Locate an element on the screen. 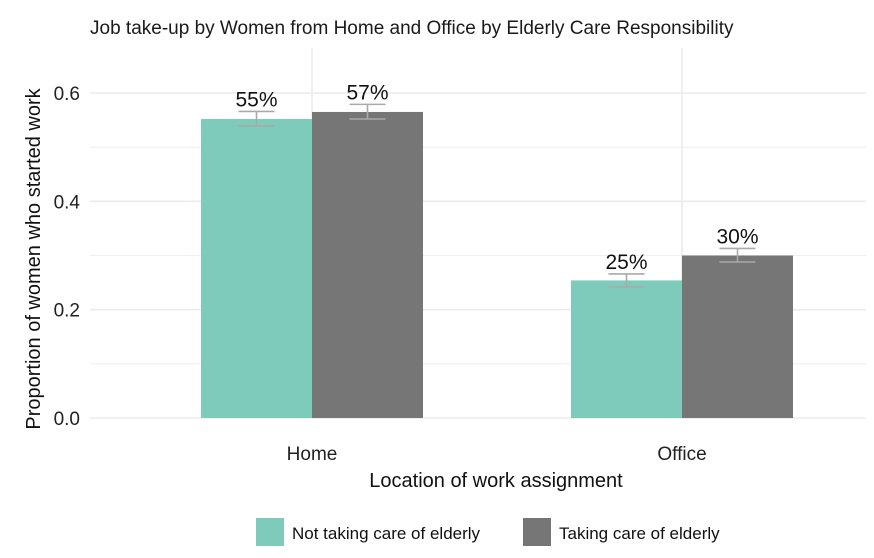  data-label: 55% is located at coordinates (256, 99).